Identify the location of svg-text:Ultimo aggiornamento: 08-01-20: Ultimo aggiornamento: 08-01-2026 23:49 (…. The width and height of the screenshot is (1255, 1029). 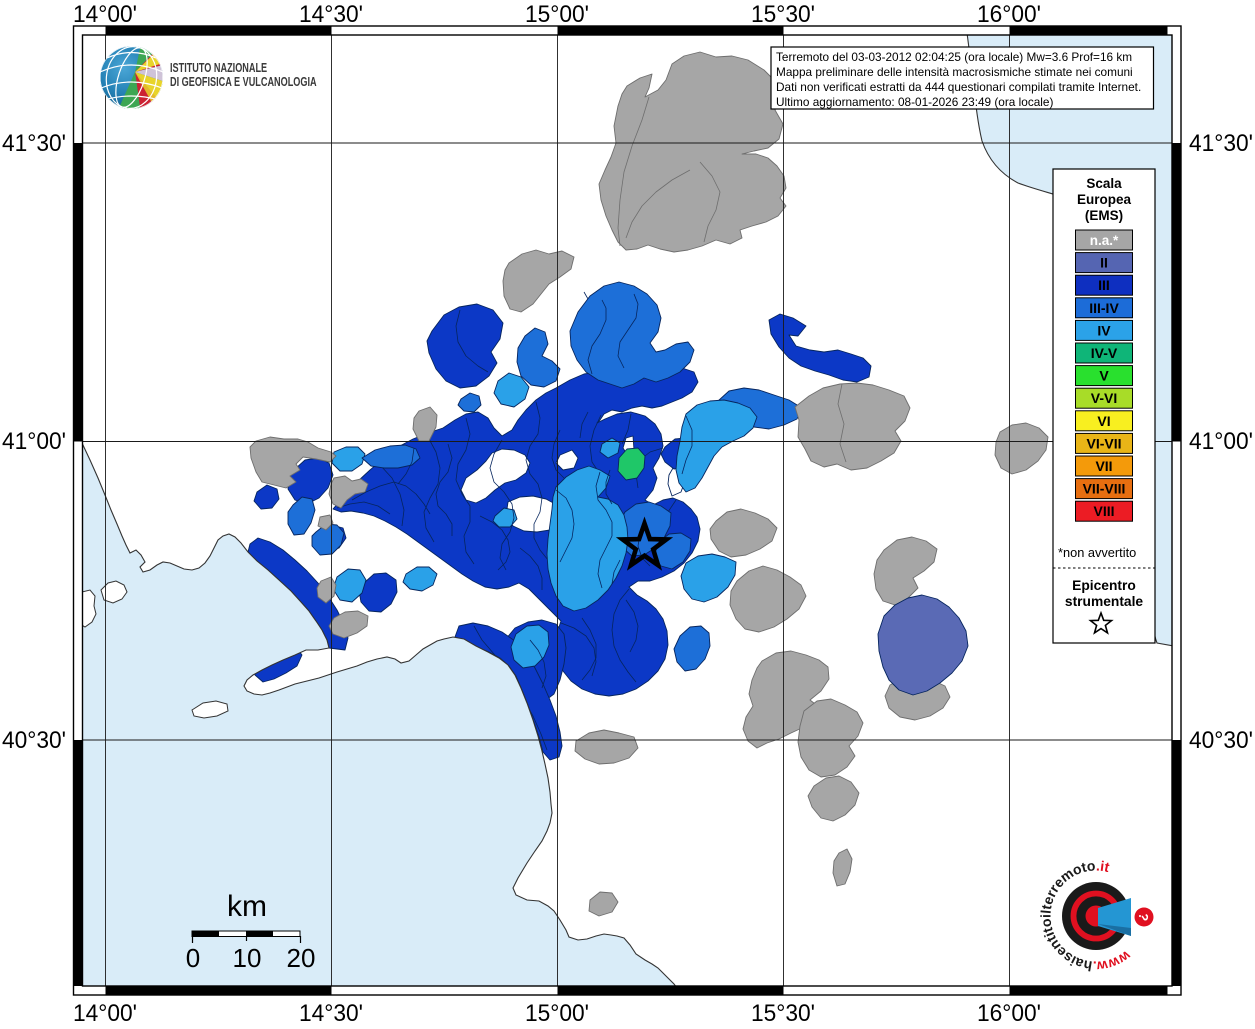
(914, 102).